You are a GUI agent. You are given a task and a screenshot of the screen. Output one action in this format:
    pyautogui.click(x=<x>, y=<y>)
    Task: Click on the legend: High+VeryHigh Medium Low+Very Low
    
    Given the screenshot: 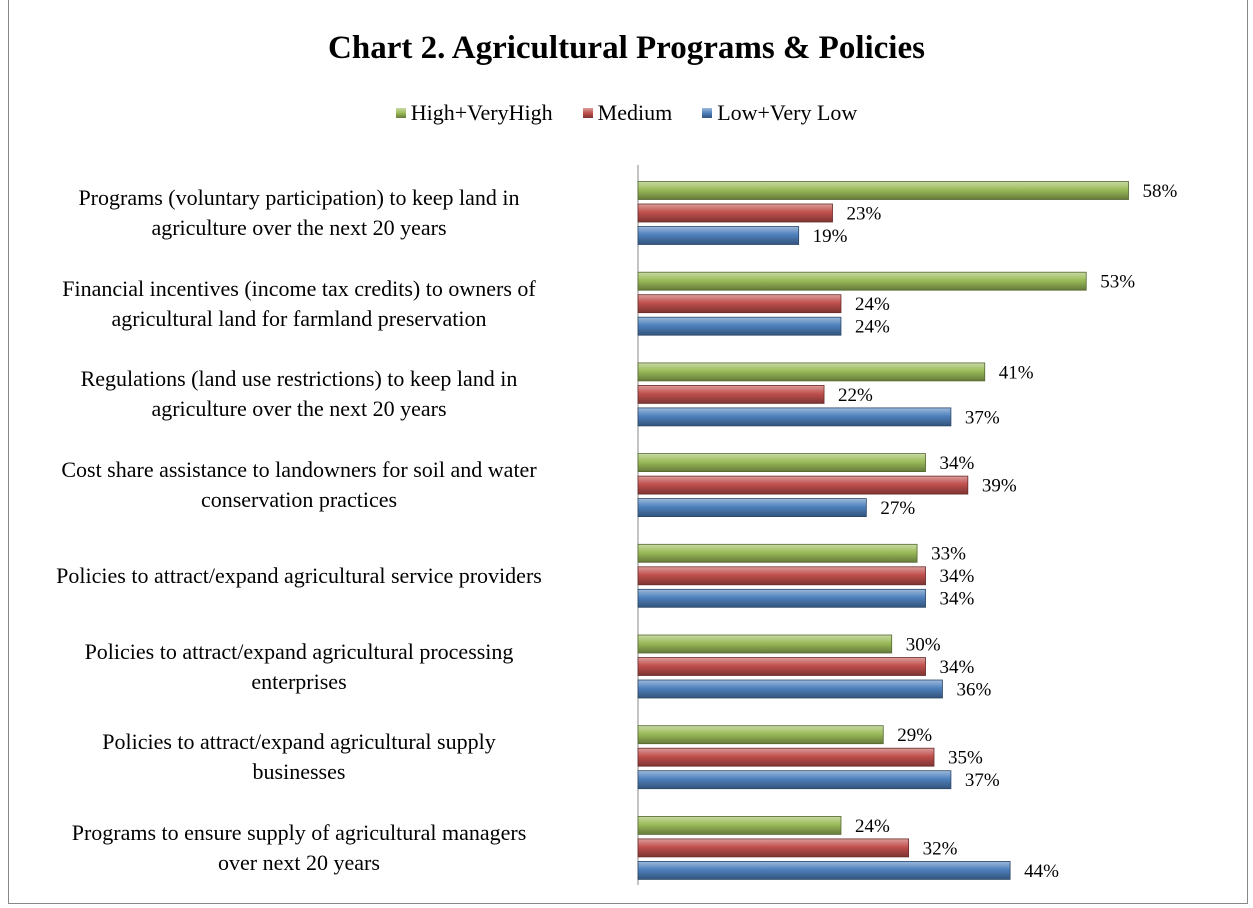 What is the action you would take?
    pyautogui.click(x=626, y=113)
    